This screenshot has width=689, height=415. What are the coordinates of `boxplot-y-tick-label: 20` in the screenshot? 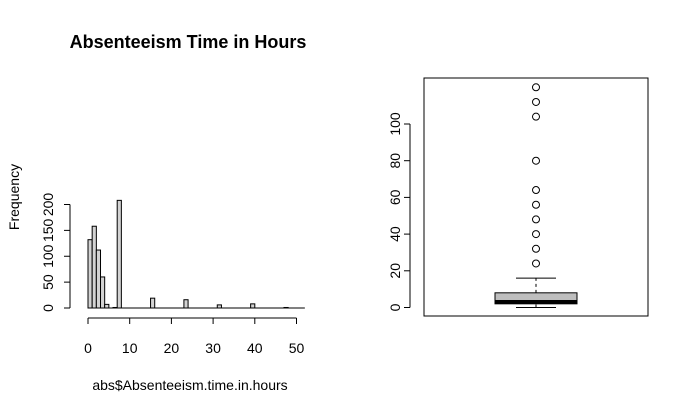 It's located at (395, 271).